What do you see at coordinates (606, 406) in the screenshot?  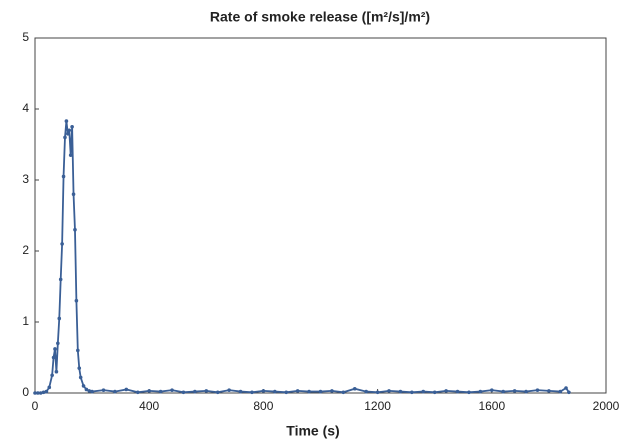 I see `x-tick-label: 2000` at bounding box center [606, 406].